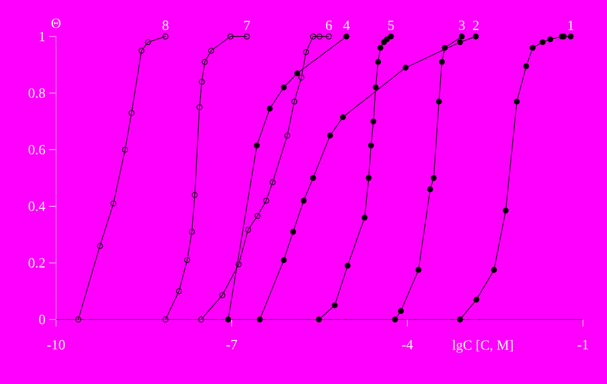 Image resolution: width=607 pixels, height=384 pixels. Describe the element at coordinates (346, 25) in the screenshot. I see `series-label: 4` at that location.